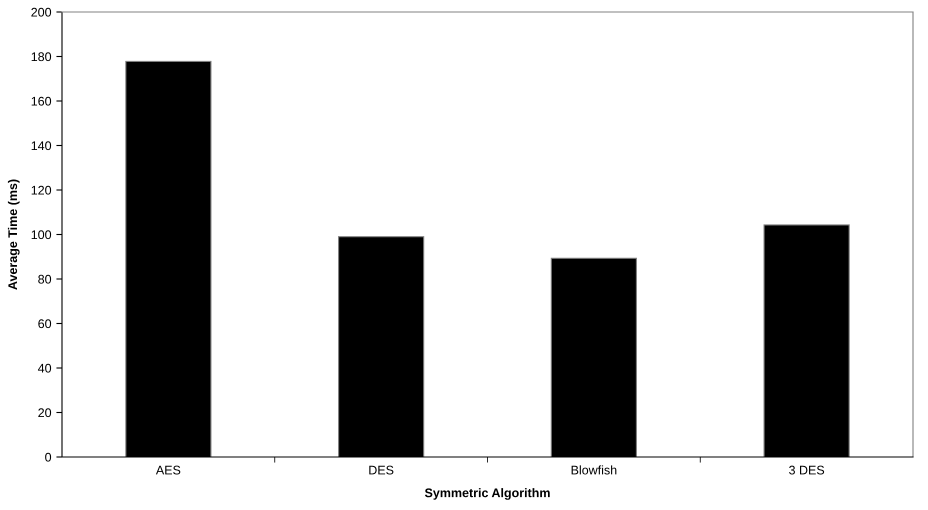 This screenshot has width=928, height=510. I want to click on y-tick-label: 200, so click(41, 12).